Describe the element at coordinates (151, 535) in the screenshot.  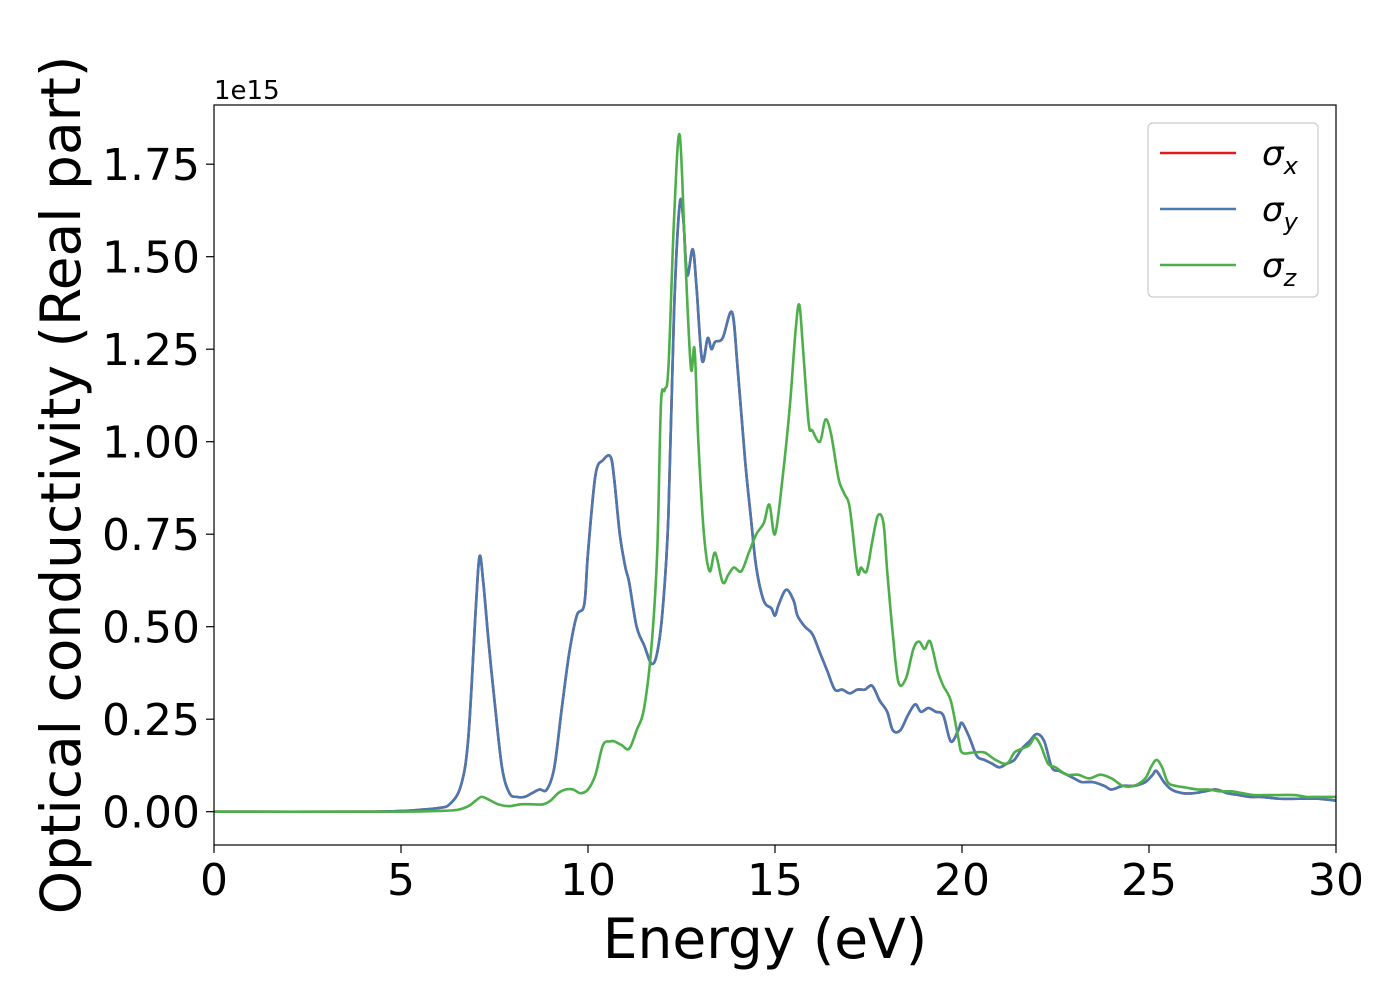
I see `y-tick-label: 0.75` at that location.